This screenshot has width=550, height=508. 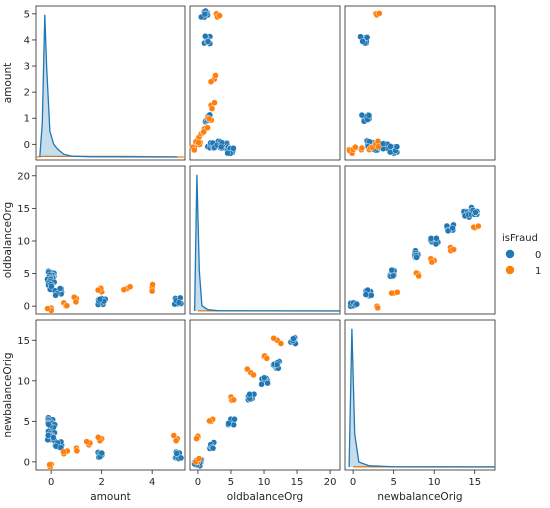 I want to click on y-axis-label: oldbalanceOrg, so click(x=8, y=240).